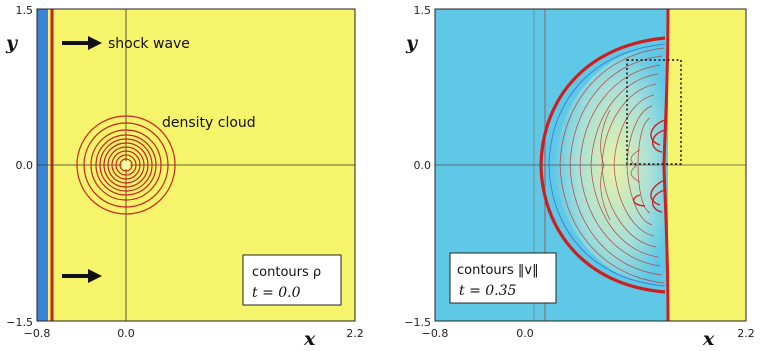 The image size is (764, 351). Describe the element at coordinates (126, 333) in the screenshot. I see `left-x-tick-mid: 0.0` at that location.